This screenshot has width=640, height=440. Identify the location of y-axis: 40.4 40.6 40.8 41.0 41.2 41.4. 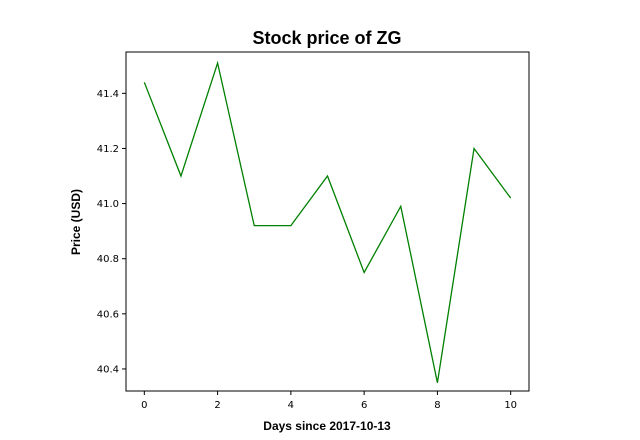
(111, 232).